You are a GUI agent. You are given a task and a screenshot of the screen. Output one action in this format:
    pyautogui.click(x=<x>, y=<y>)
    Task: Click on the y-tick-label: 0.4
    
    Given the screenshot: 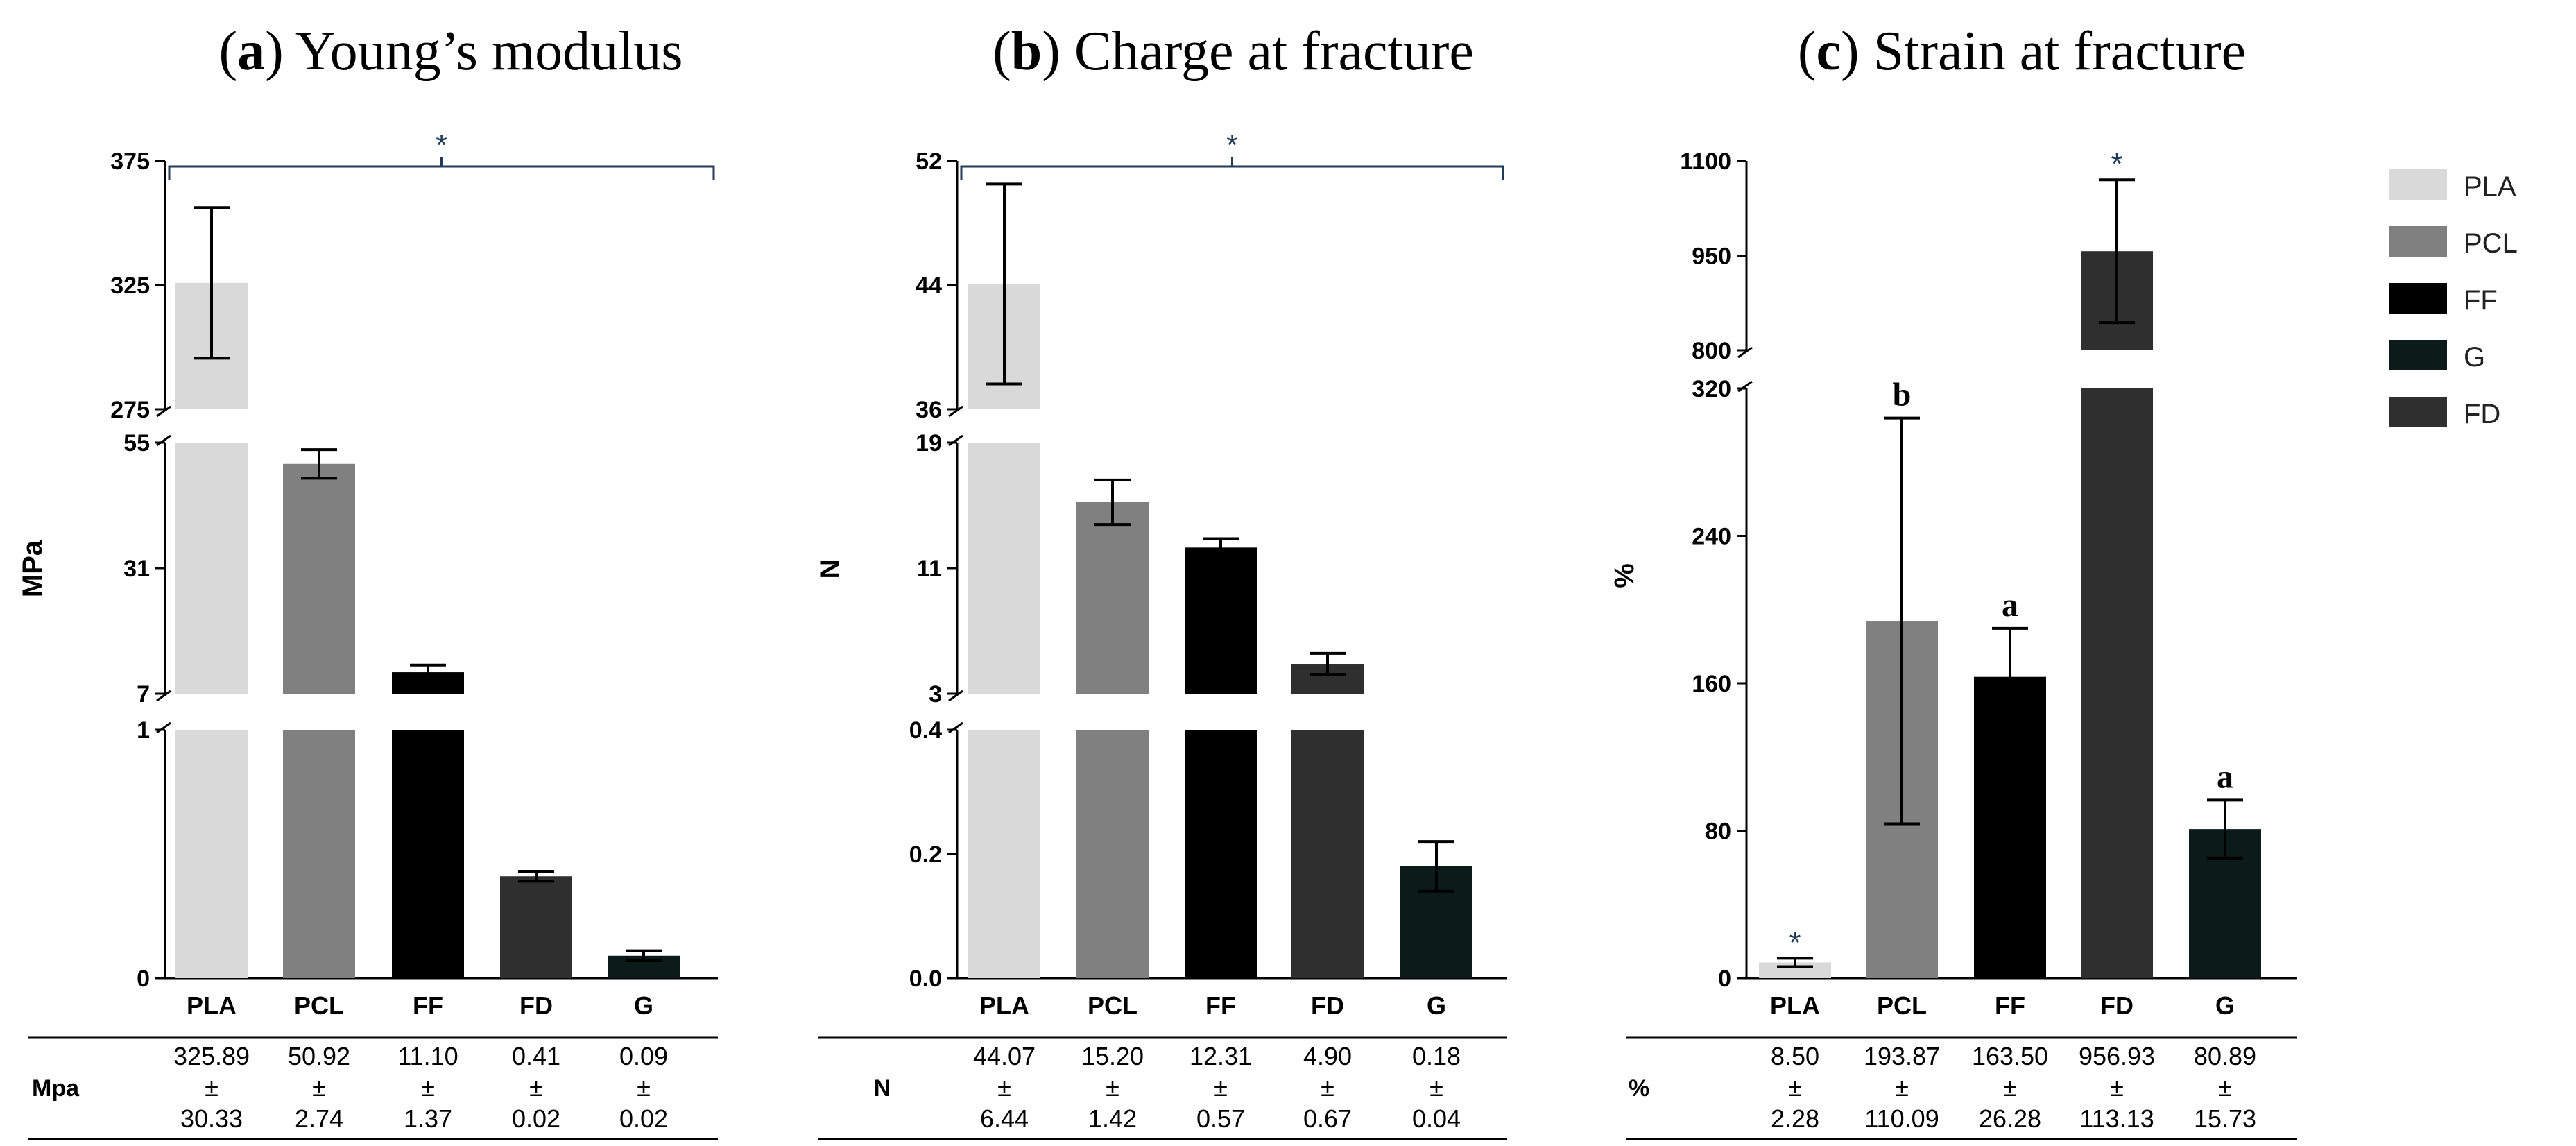 What is the action you would take?
    pyautogui.click(x=925, y=730)
    